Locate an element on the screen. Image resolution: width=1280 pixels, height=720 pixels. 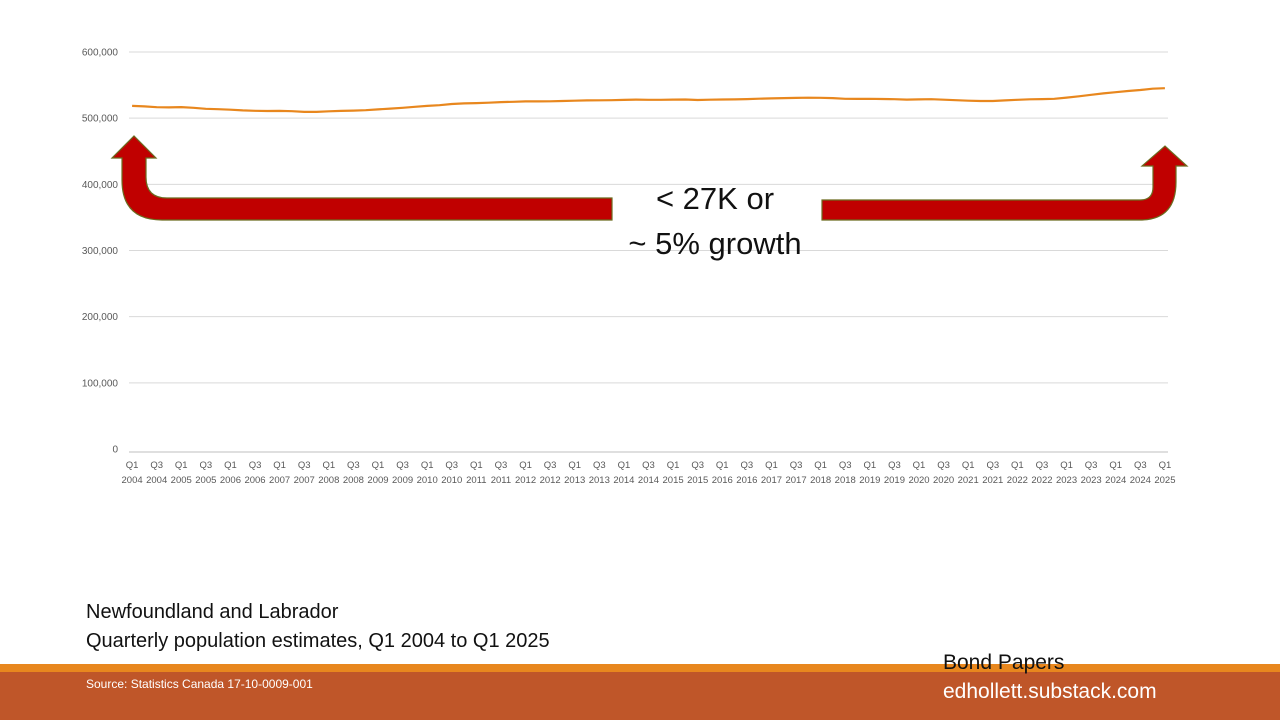
growth-annotation: < 27K or ~ 5% growth is located at coordinates (715, 221).